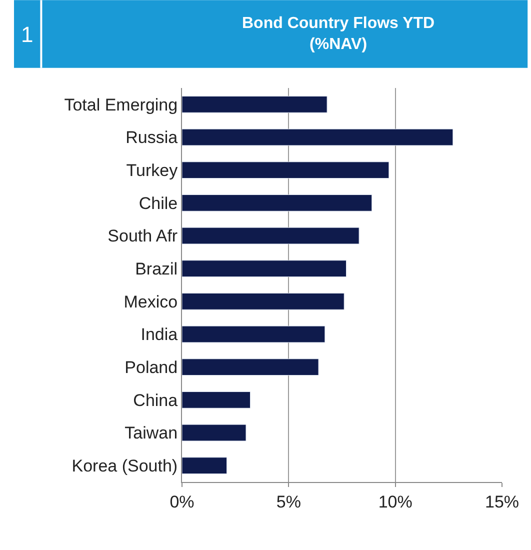 The width and height of the screenshot is (531, 550). Describe the element at coordinates (151, 368) in the screenshot. I see `y-tick-label: Poland` at that location.